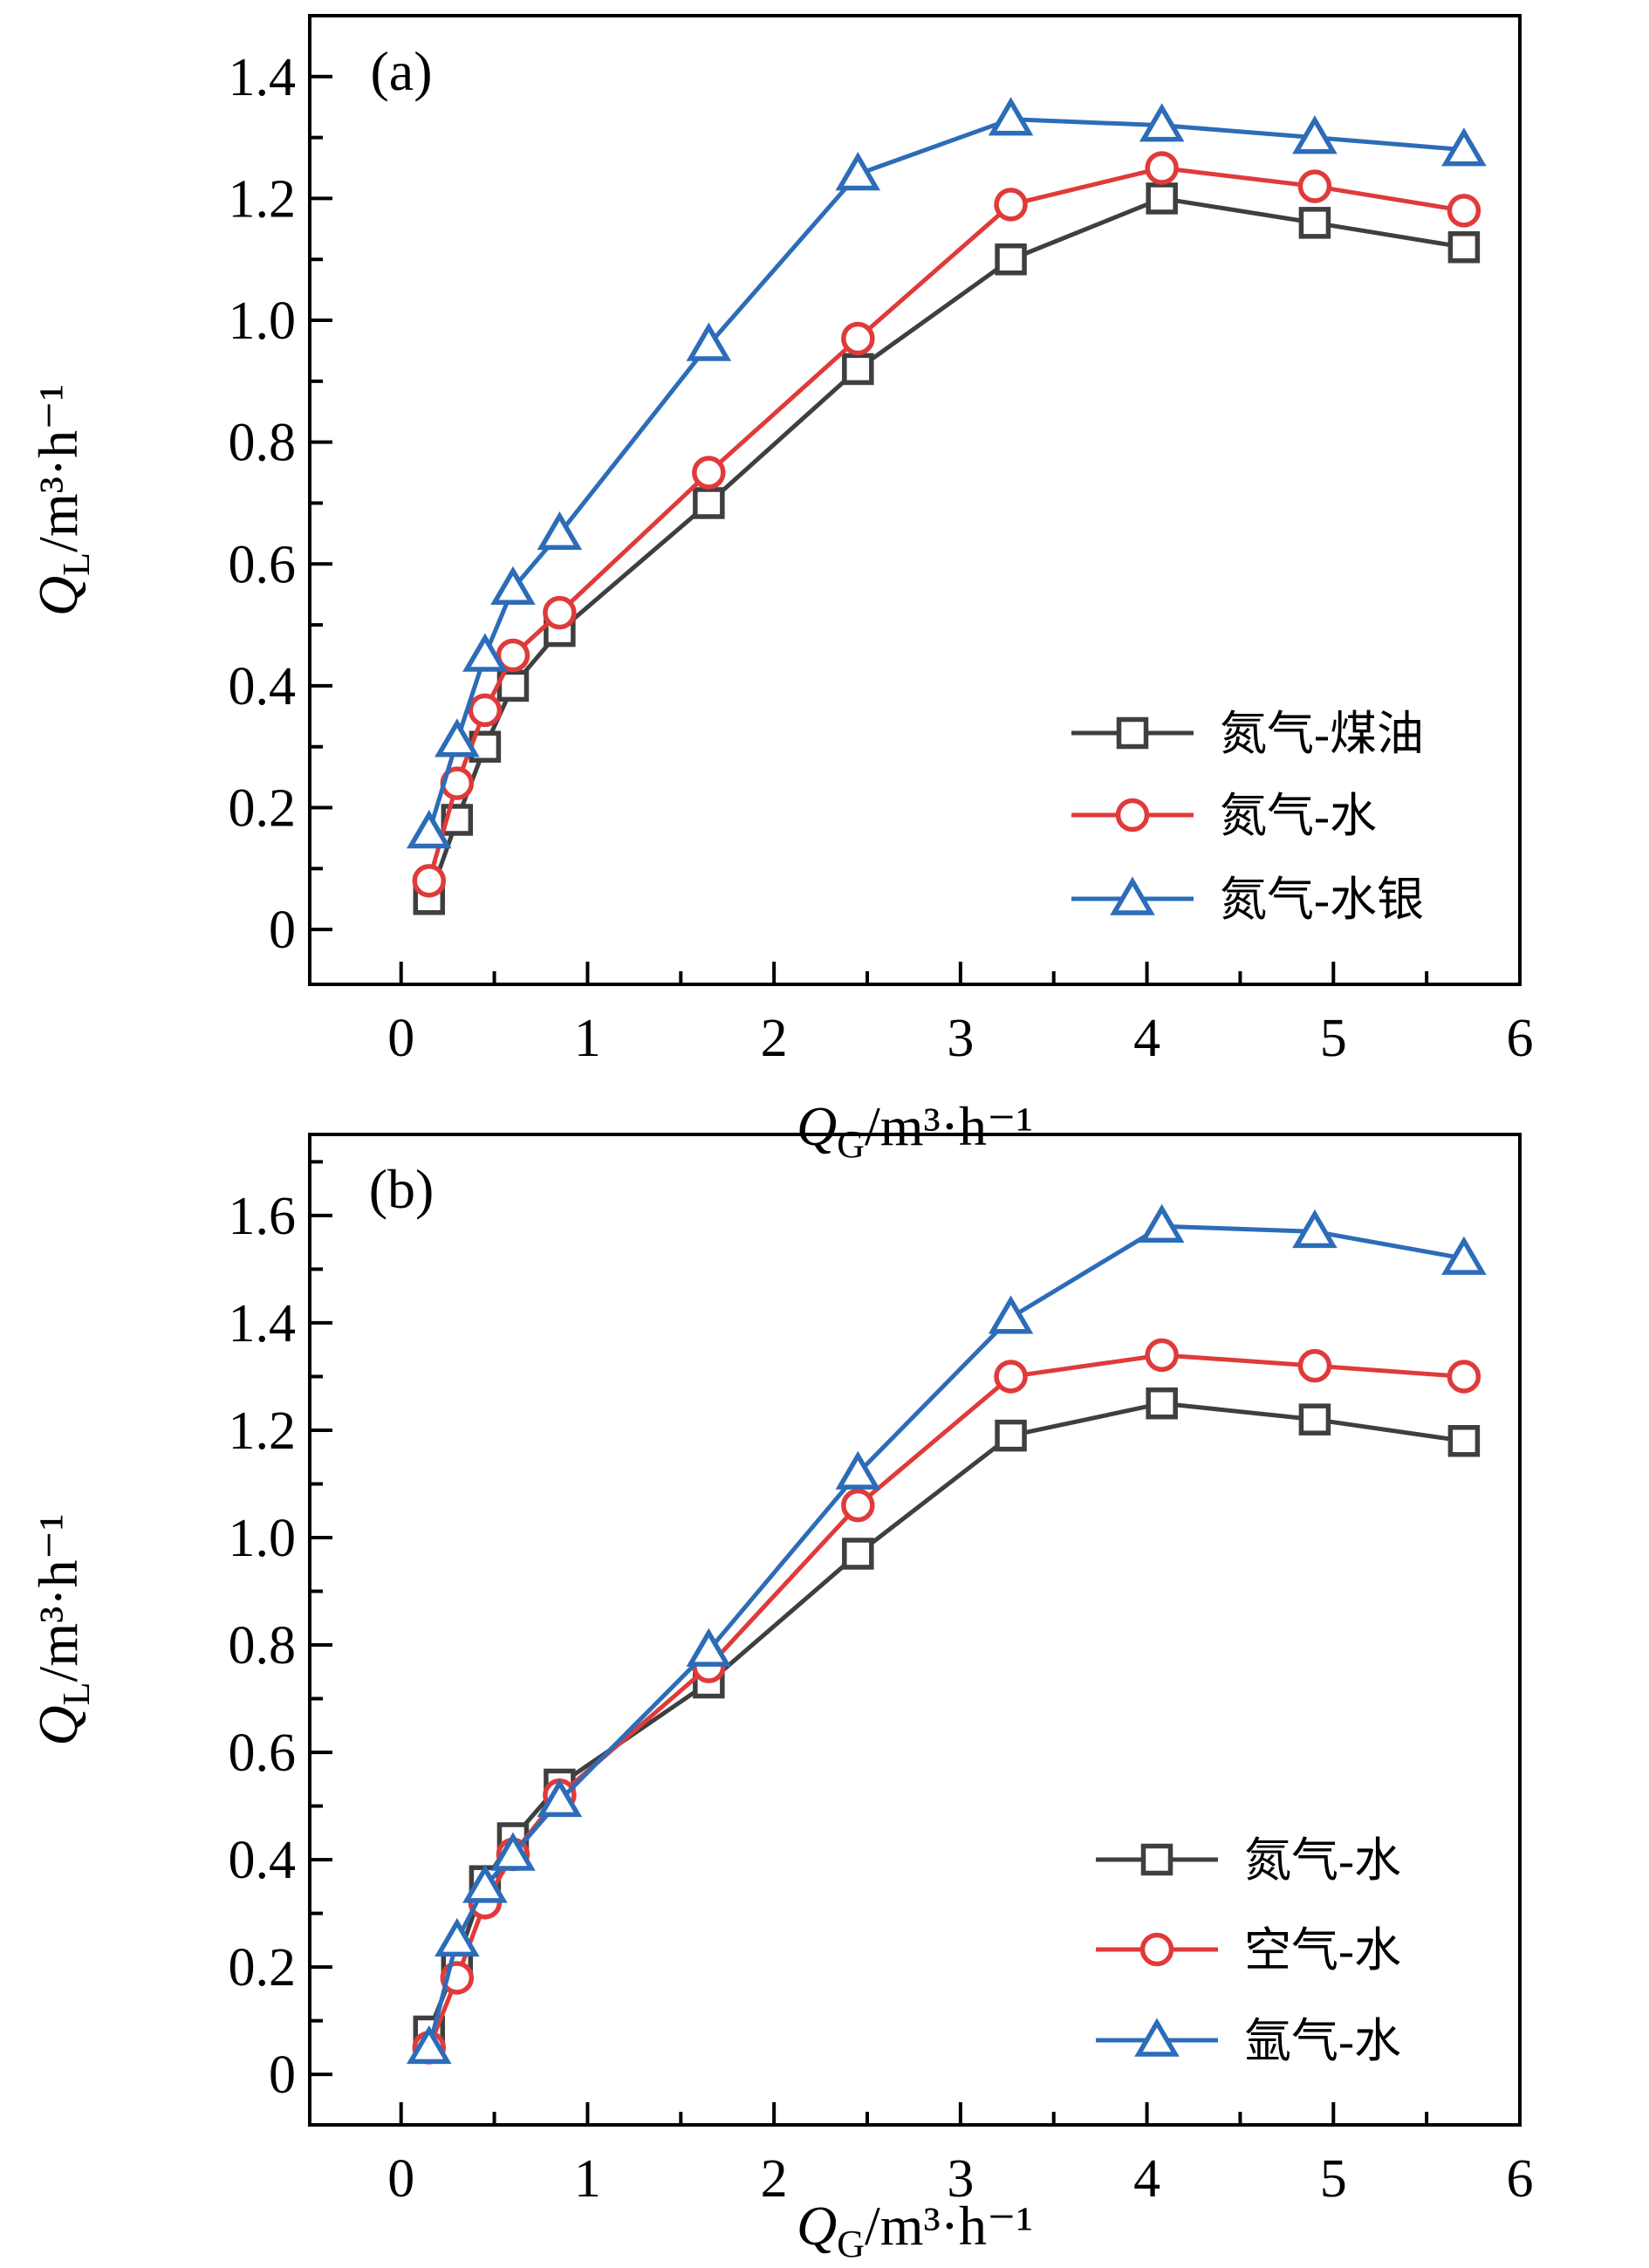  I want to click on legend-item-1: 氮气-水, so click(1224, 816).